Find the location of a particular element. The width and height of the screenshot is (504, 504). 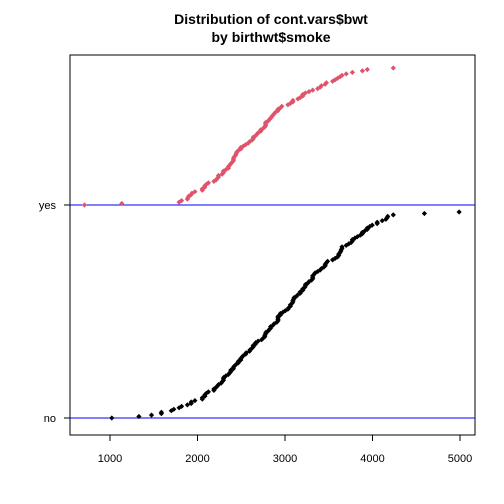

x-tick-label: 5000 is located at coordinates (460, 459).